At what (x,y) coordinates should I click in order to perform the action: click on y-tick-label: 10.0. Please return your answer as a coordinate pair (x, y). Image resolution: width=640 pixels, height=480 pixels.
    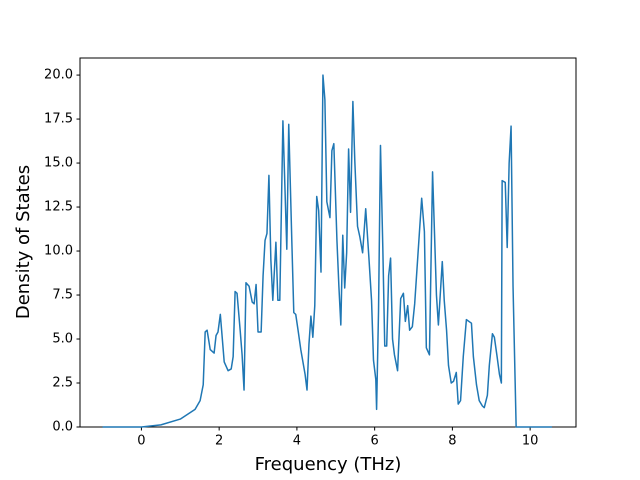
    Looking at the image, I should click on (58, 251).